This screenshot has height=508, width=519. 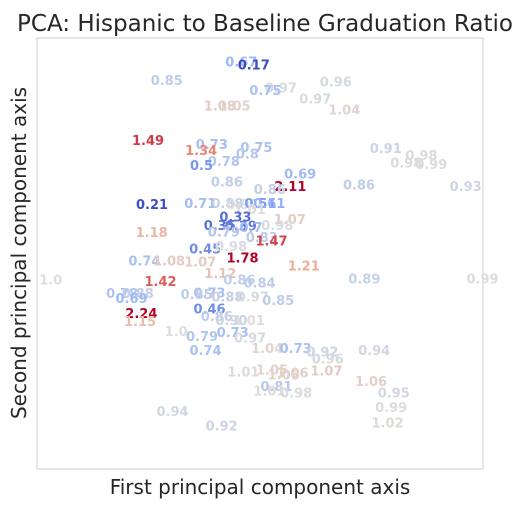 What do you see at coordinates (235, 218) in the screenshot?
I see `data-point-label: 0.33` at bounding box center [235, 218].